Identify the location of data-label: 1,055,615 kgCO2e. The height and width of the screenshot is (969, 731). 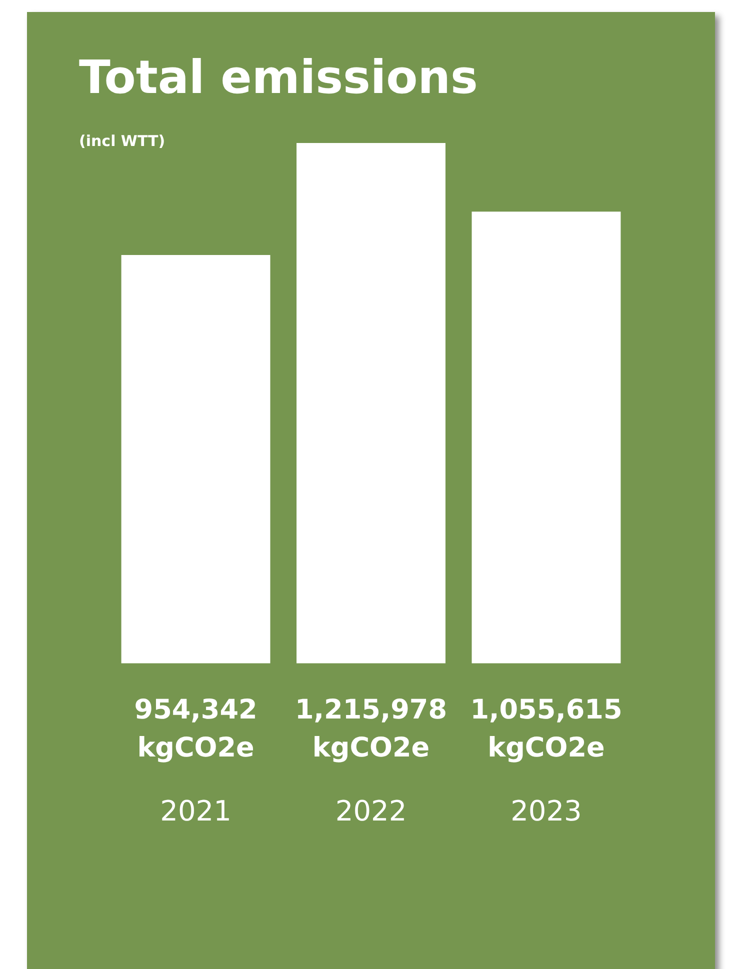
(546, 729).